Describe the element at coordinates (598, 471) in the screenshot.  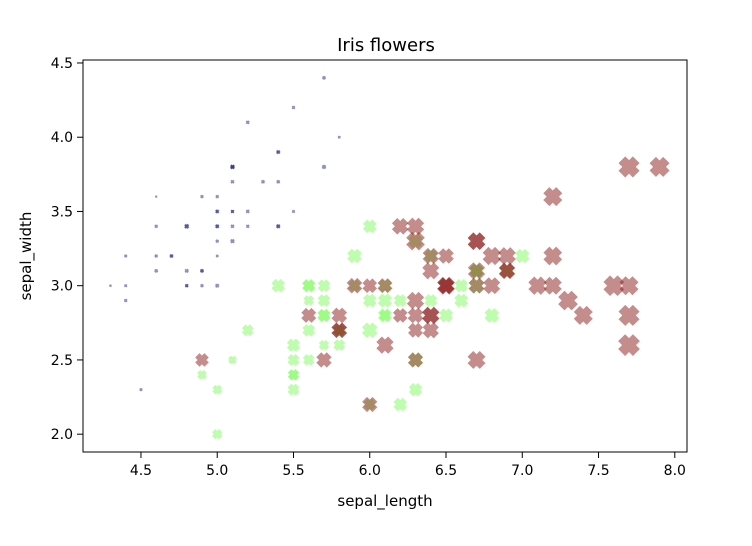
I see `x-tick-label: 7.5` at that location.